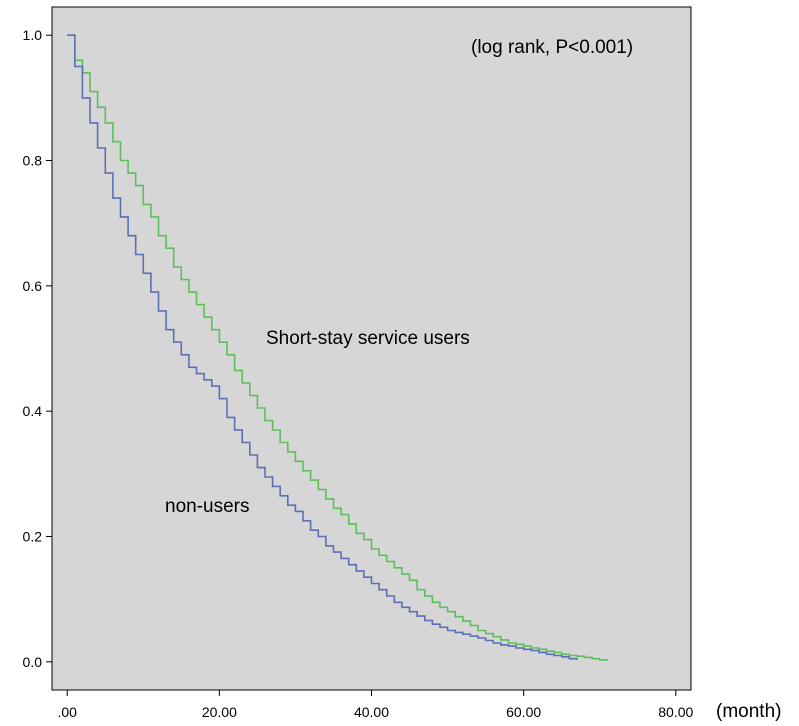 The width and height of the screenshot is (799, 726). I want to click on x-tick-label: 60.00, so click(523, 712).